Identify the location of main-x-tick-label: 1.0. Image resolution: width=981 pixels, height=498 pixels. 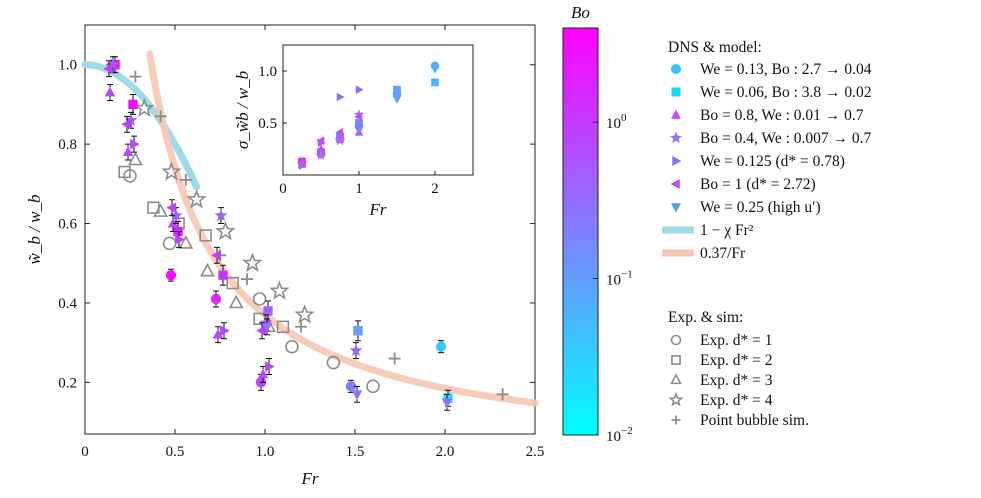
(265, 452).